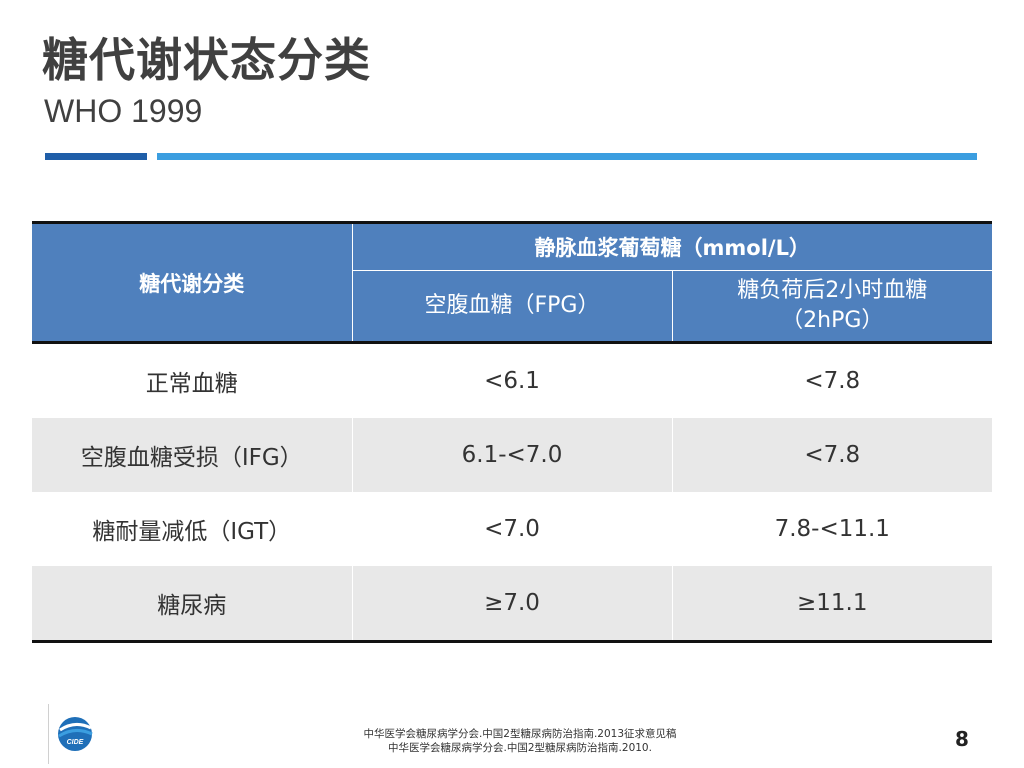 This screenshot has height=768, width=1024. What do you see at coordinates (832, 320) in the screenshot?
I see `header-2hpg-line2: （2hPG）` at bounding box center [832, 320].